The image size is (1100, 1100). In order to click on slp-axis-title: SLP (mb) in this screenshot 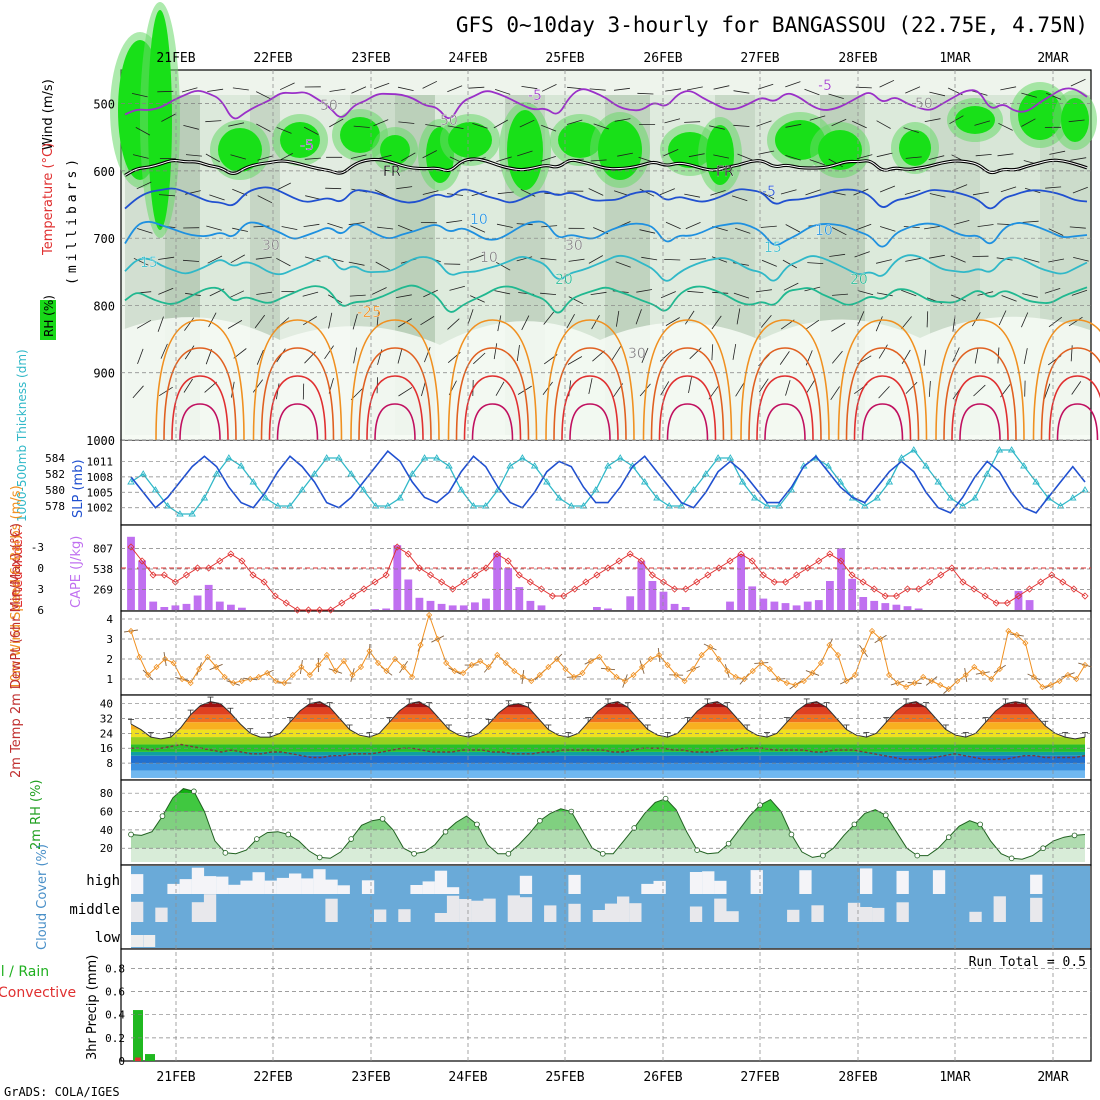, I will do `click(78, 488)`.